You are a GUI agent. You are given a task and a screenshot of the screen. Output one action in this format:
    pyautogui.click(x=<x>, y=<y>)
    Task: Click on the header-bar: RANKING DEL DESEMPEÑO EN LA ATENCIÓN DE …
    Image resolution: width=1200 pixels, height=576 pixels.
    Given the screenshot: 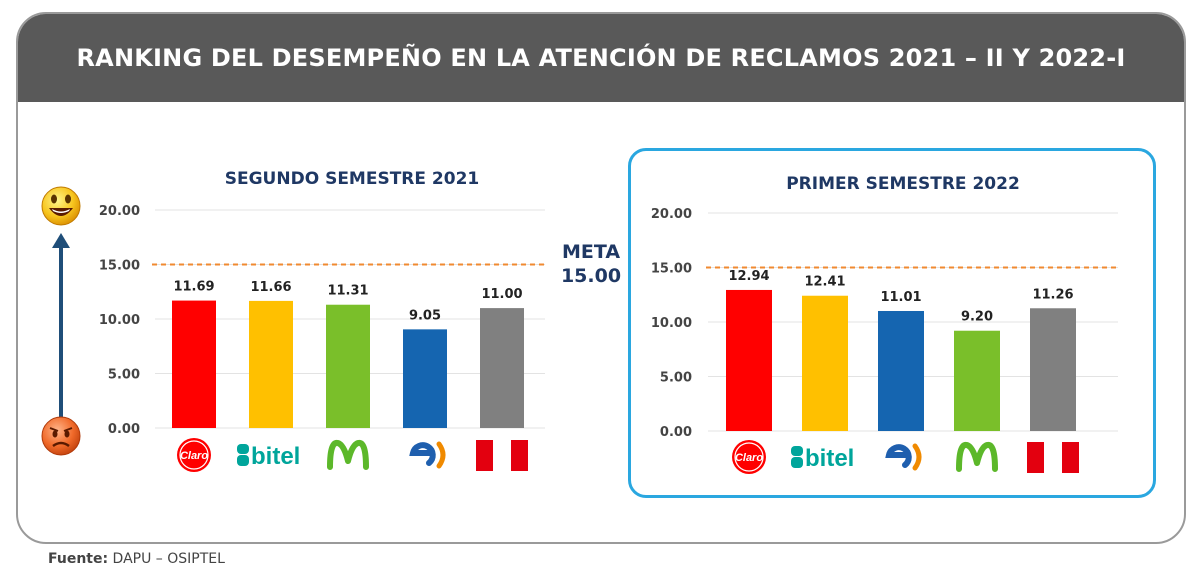 What is the action you would take?
    pyautogui.click(x=601, y=58)
    